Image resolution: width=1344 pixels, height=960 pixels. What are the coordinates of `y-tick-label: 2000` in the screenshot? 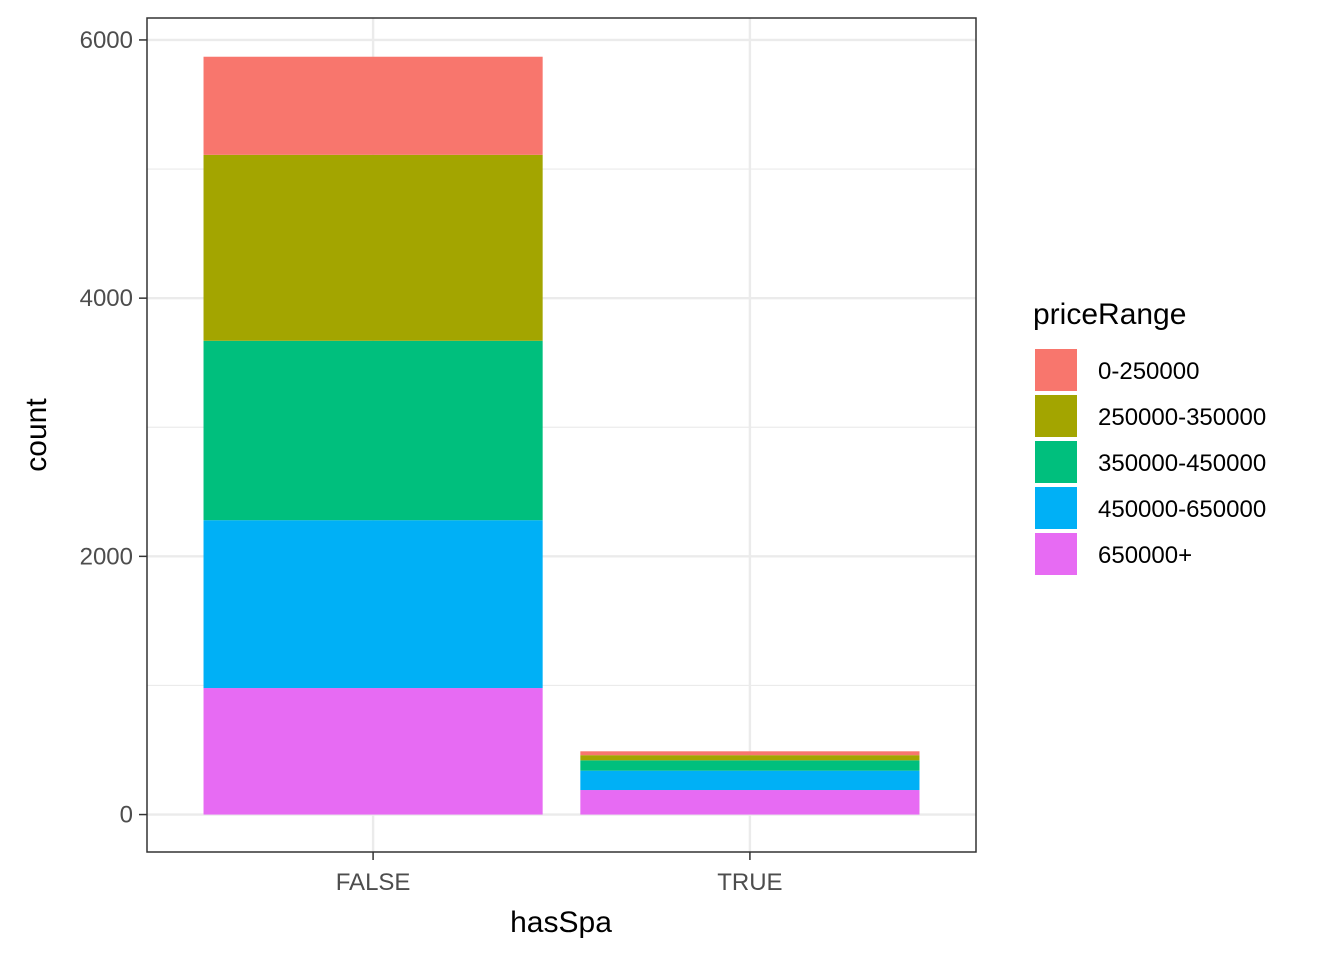 It's located at (106, 556).